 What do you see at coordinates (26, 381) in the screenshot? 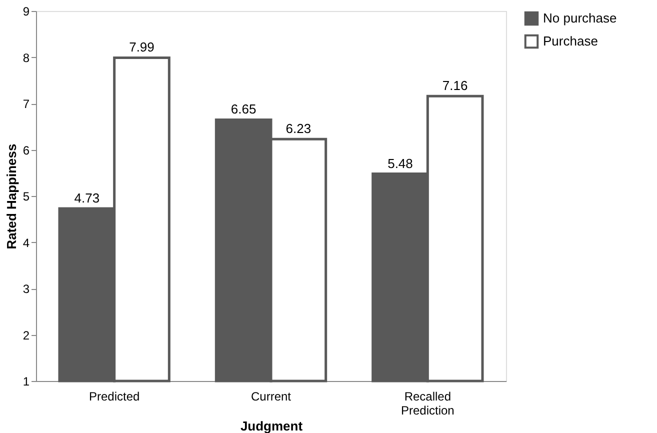
I see `y-tick-label: 1` at bounding box center [26, 381].